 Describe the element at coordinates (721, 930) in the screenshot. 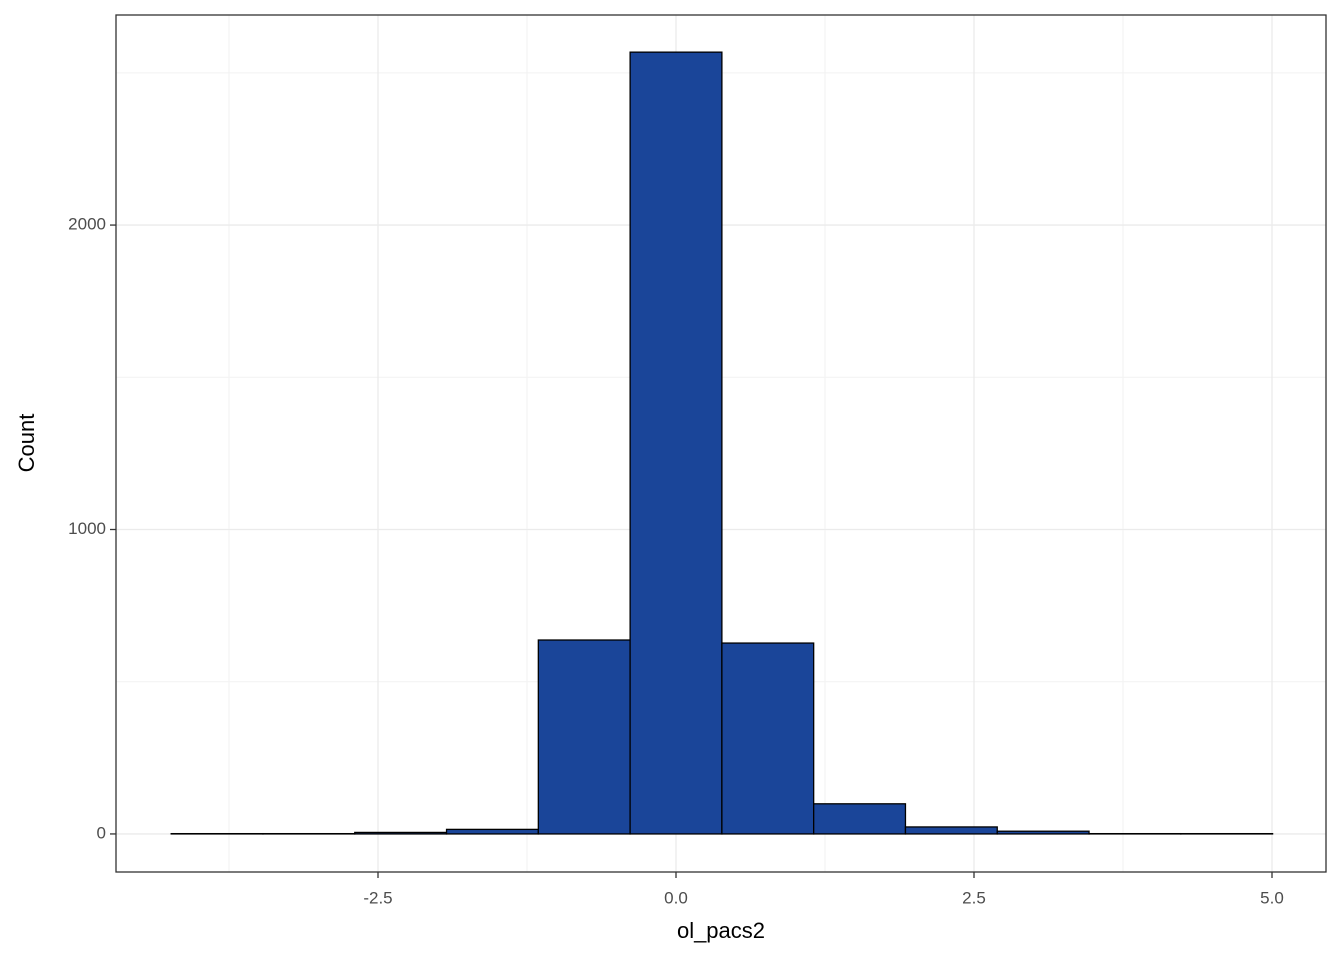

I see `x-axis-title: ol_pacs2` at that location.